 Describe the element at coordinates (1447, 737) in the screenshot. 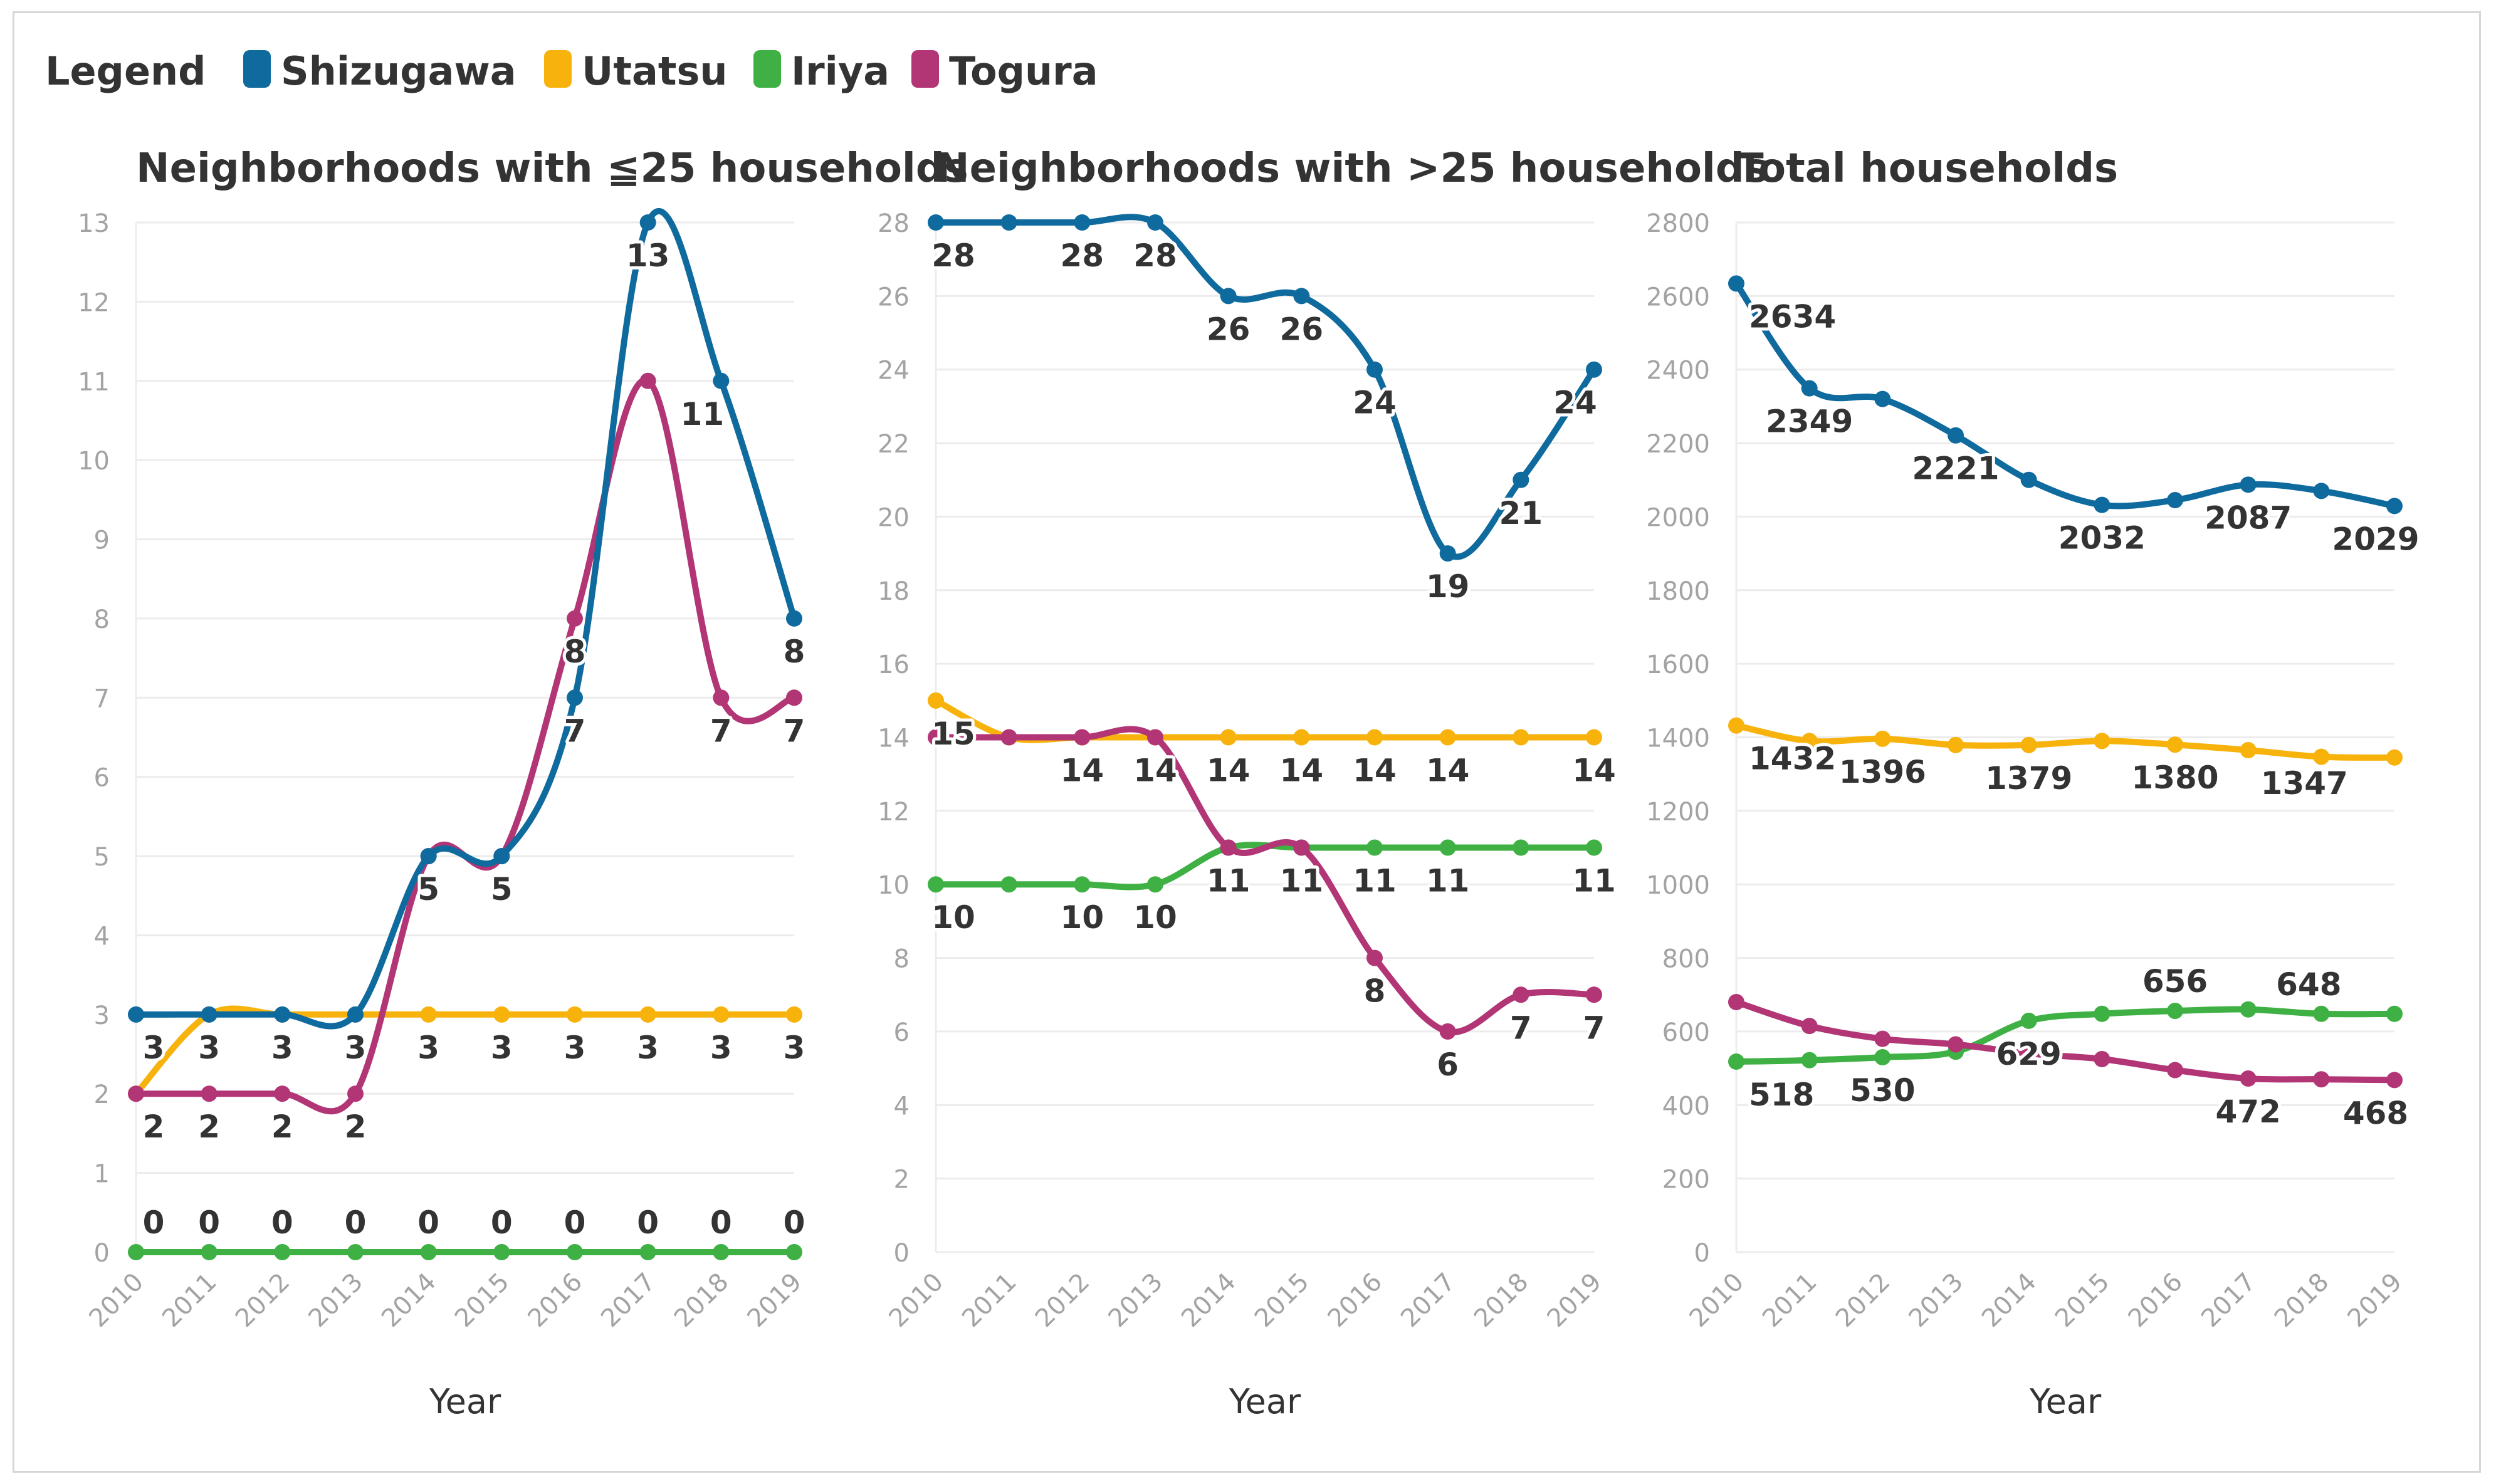

I see `point-utatsu-2017` at that location.